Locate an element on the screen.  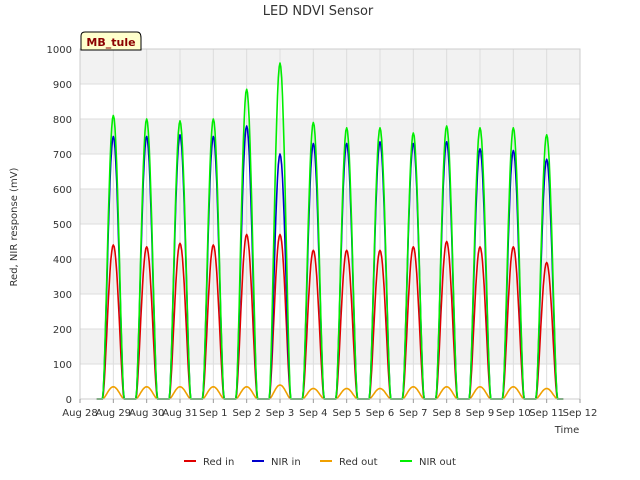
x-tick-label: Aug 30 is located at coordinates (146, 413).